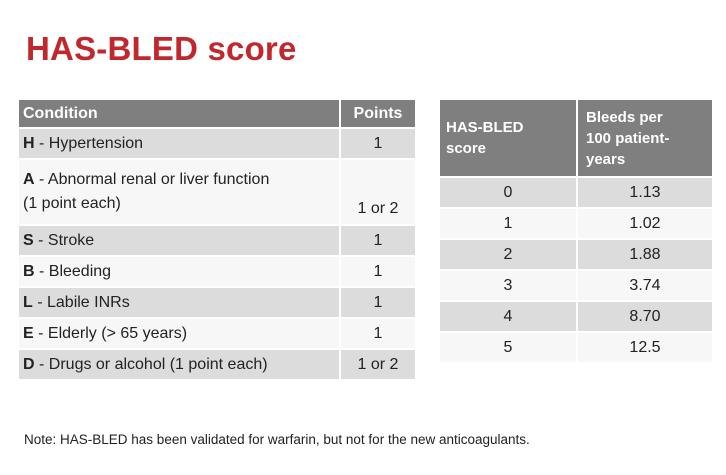 The image size is (726, 475). Describe the element at coordinates (485, 127) in the screenshot. I see `score-header-line1: HAS-BLED` at that location.